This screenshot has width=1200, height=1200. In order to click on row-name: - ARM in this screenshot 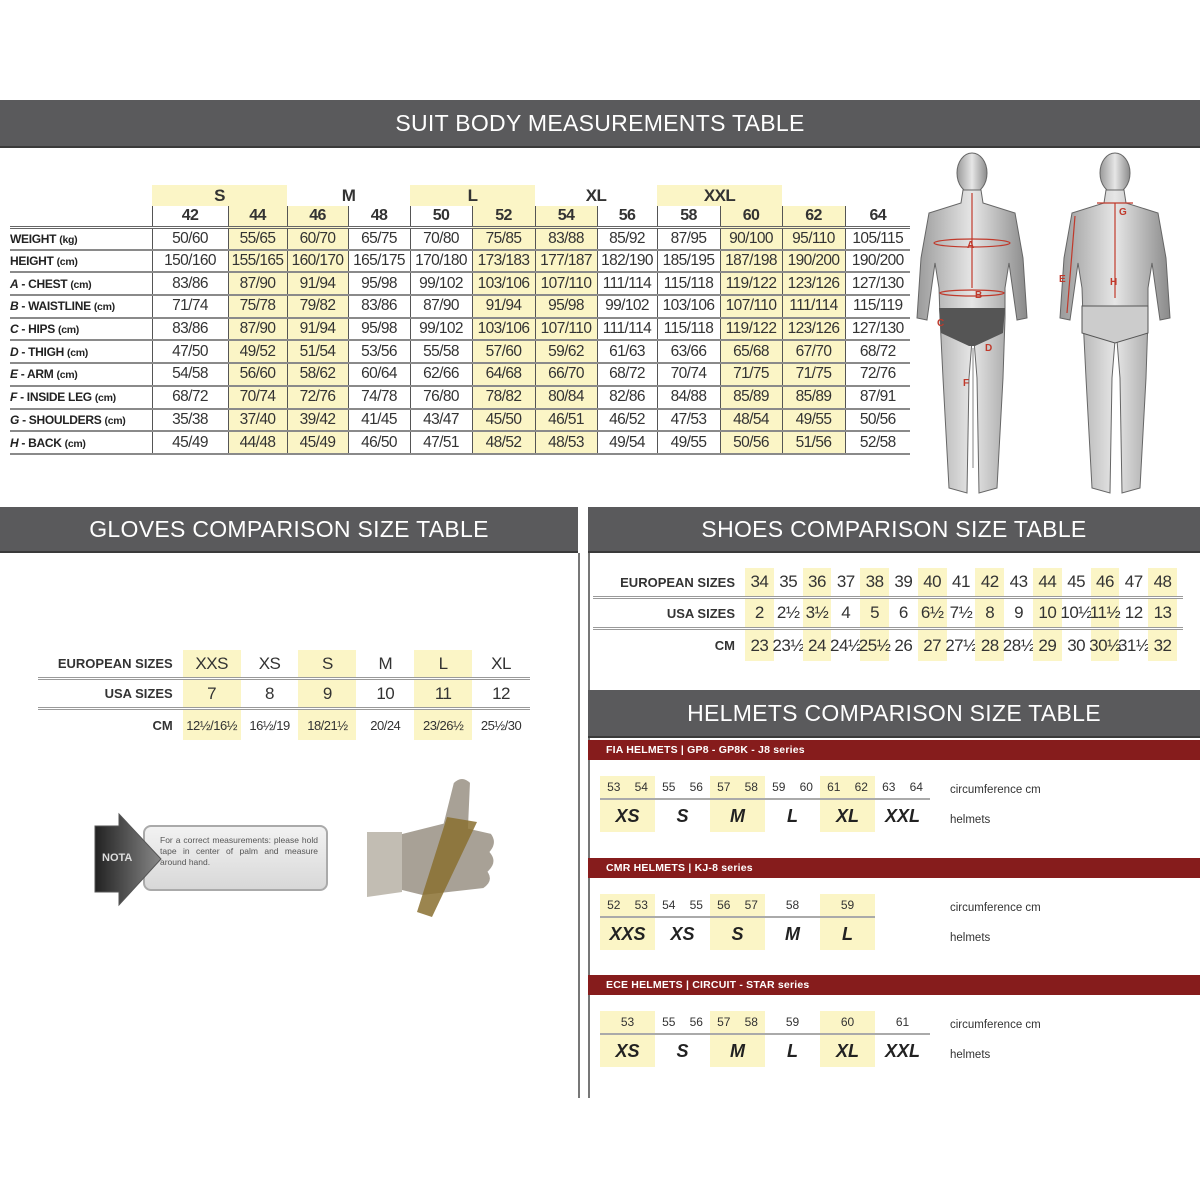, I will do `click(35, 374)`.